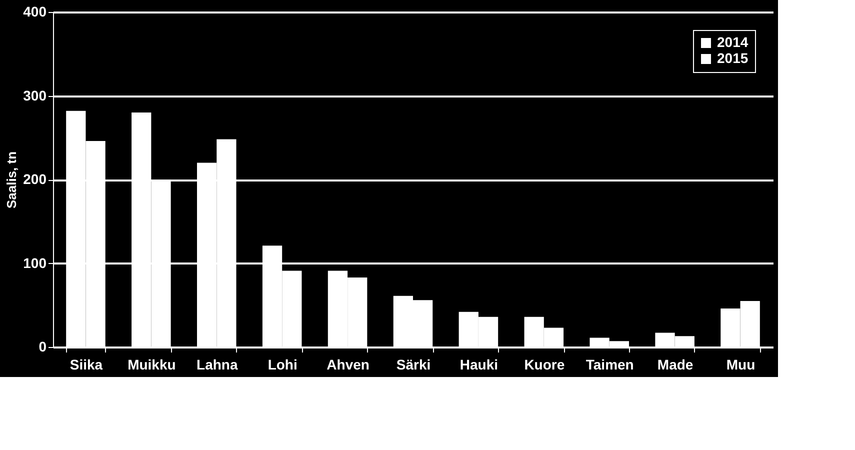 The width and height of the screenshot is (855, 450). What do you see at coordinates (732, 58) in the screenshot?
I see `legend-label: 2015` at bounding box center [732, 58].